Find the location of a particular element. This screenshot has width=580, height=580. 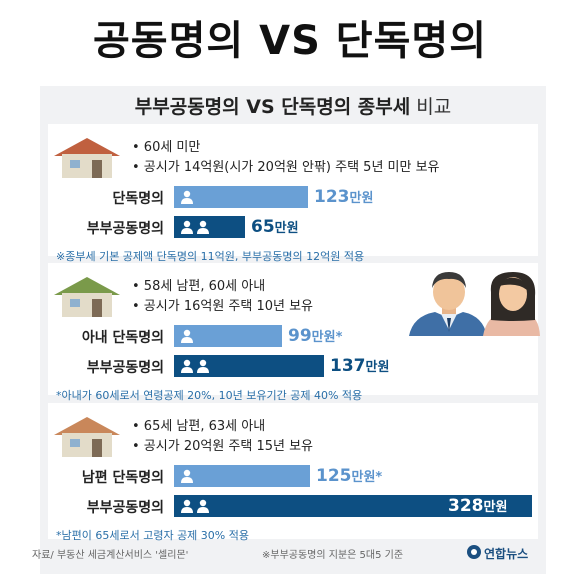

bar-value-label: 137만원 is located at coordinates (360, 366).